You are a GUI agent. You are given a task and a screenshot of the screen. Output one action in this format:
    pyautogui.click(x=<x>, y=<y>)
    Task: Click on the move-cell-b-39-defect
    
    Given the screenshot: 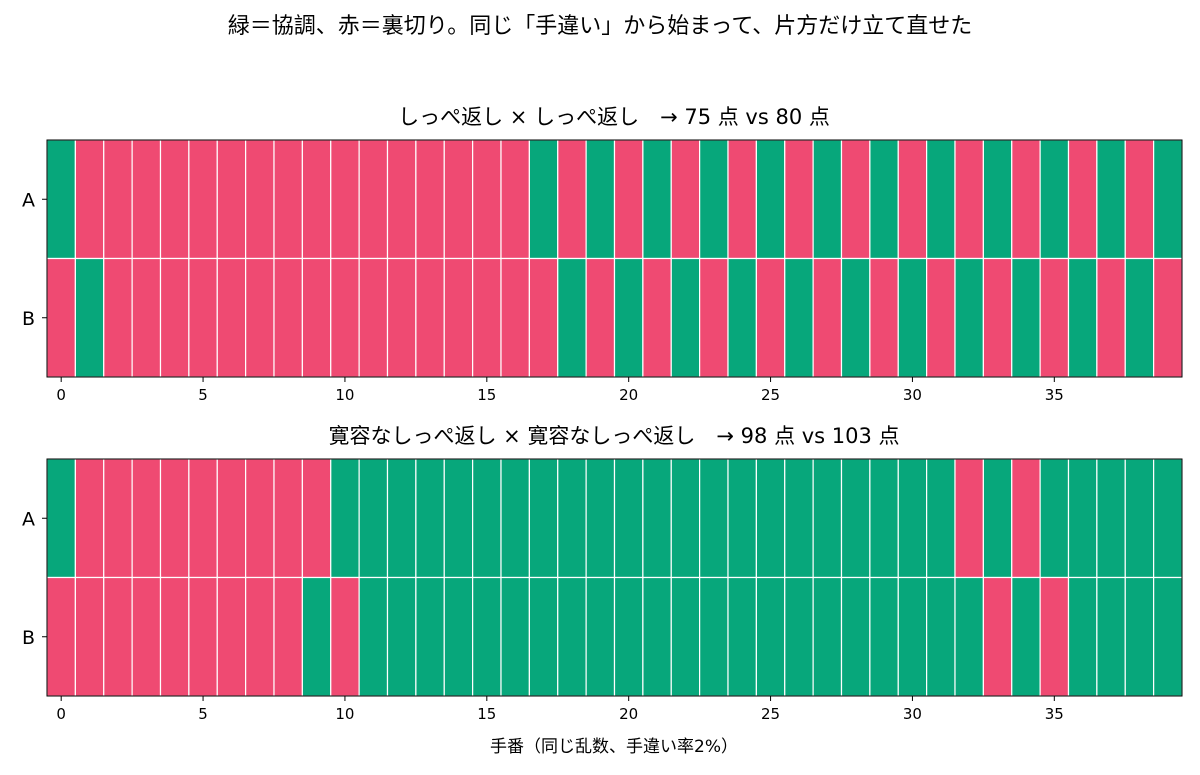 What is the action you would take?
    pyautogui.click(x=1168, y=317)
    